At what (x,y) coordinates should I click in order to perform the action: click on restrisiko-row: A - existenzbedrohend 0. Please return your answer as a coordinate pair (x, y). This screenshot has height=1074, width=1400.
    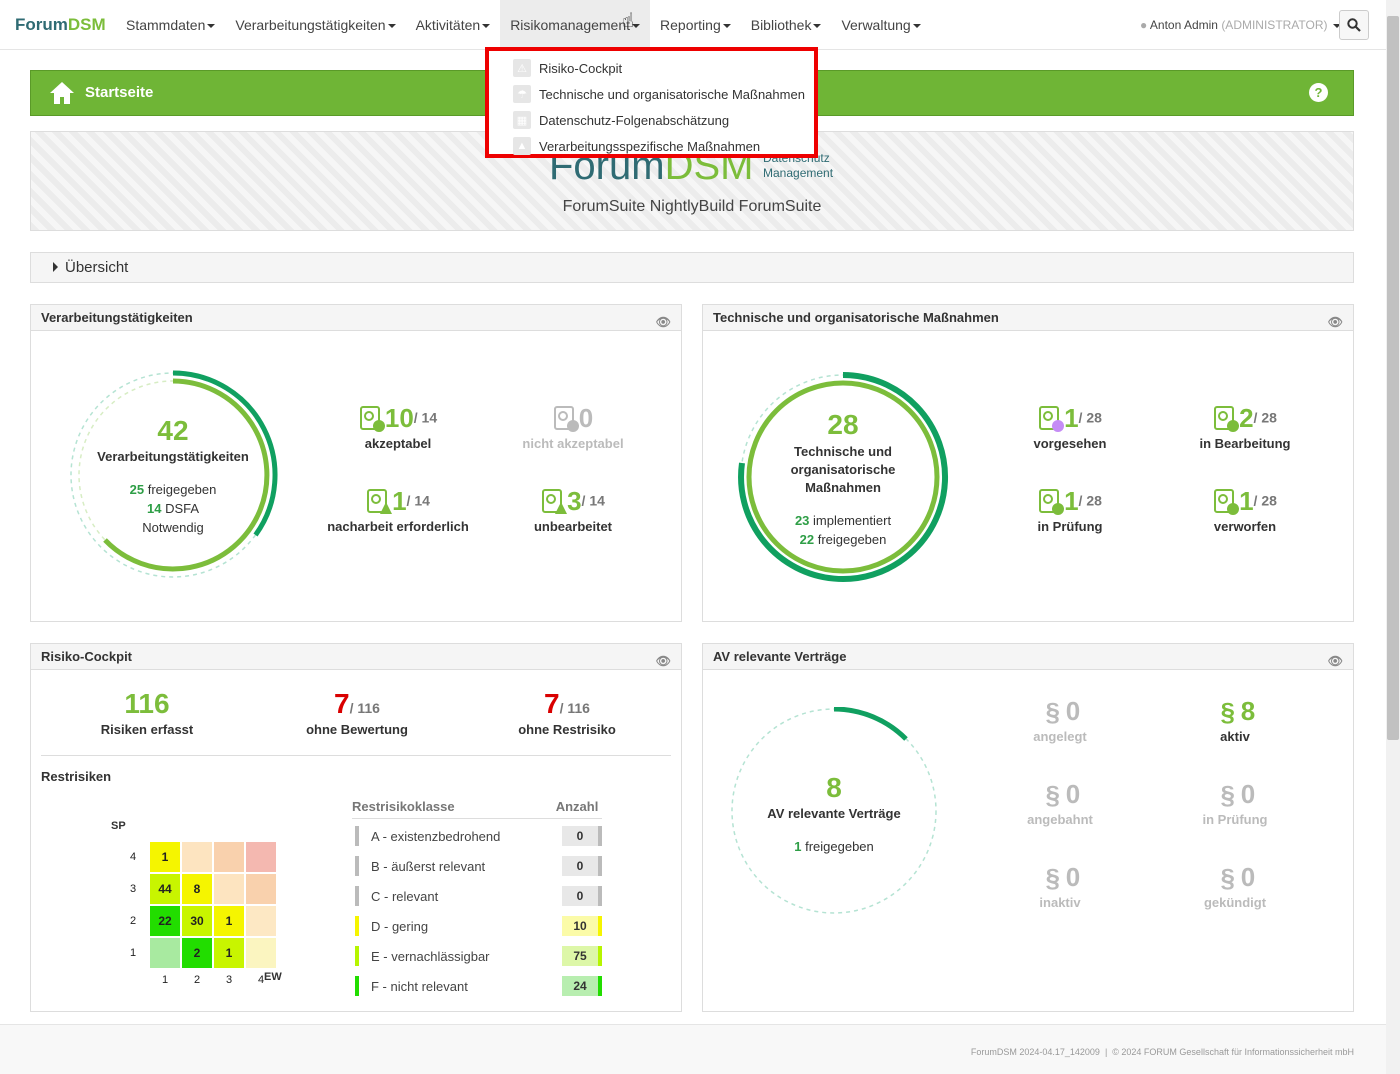
    Looking at the image, I should click on (477, 836).